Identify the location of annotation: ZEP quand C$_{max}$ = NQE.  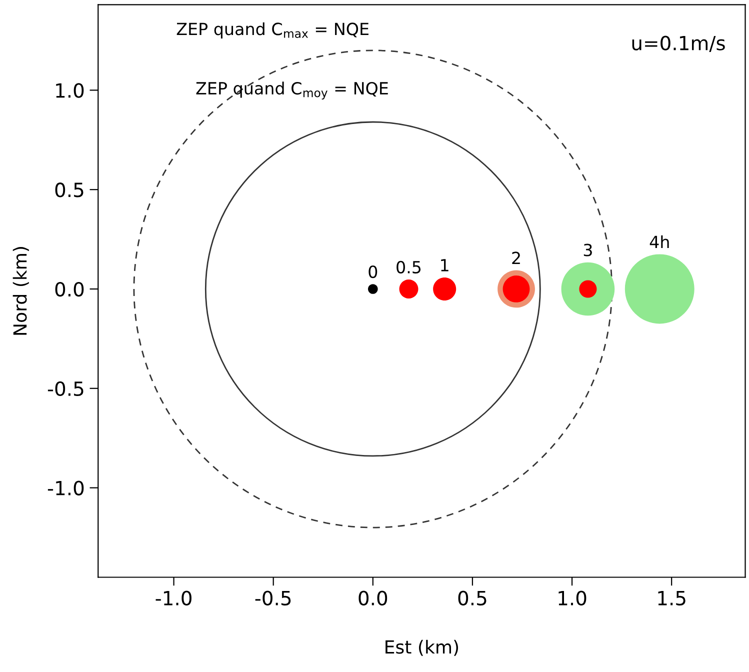
(272, 30).